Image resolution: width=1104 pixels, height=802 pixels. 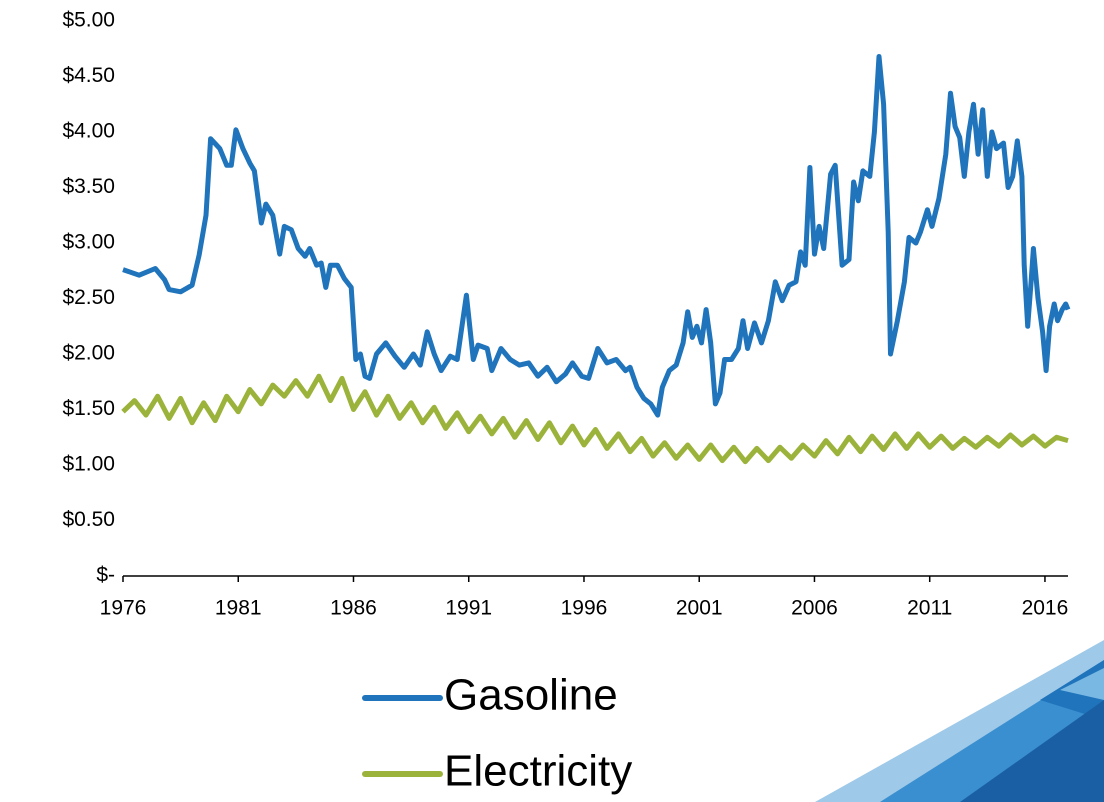 I want to click on x-tick-label: 1986, so click(x=353, y=608).